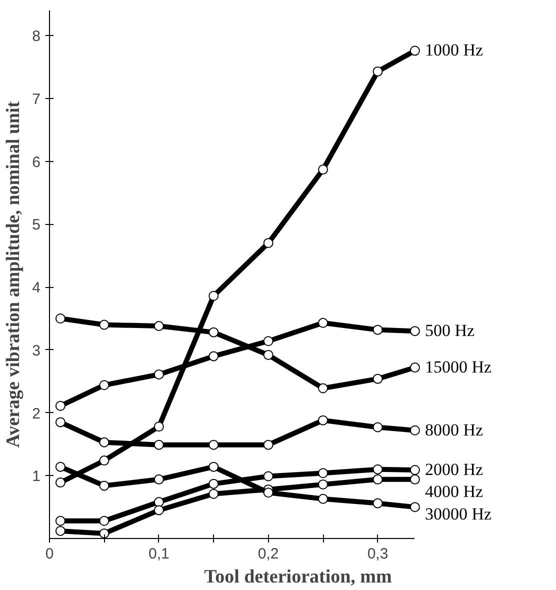  Describe the element at coordinates (36, 37) in the screenshot. I see `y-tick-label: 8` at that location.